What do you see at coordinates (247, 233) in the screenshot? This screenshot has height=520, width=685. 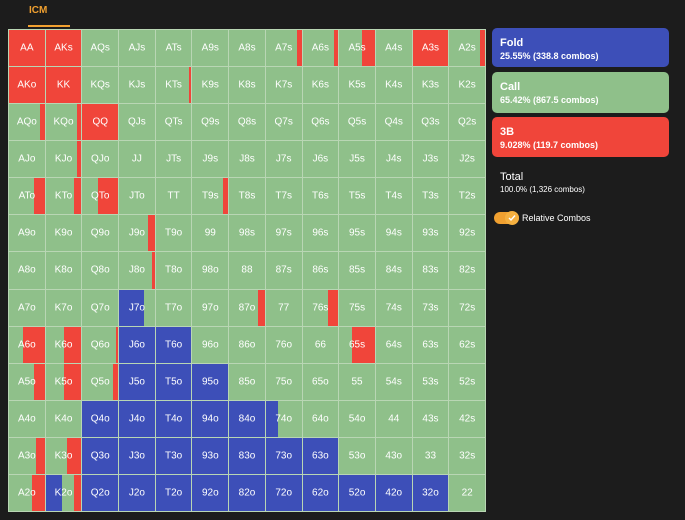 I see `hand-cell-98s: 98s` at bounding box center [247, 233].